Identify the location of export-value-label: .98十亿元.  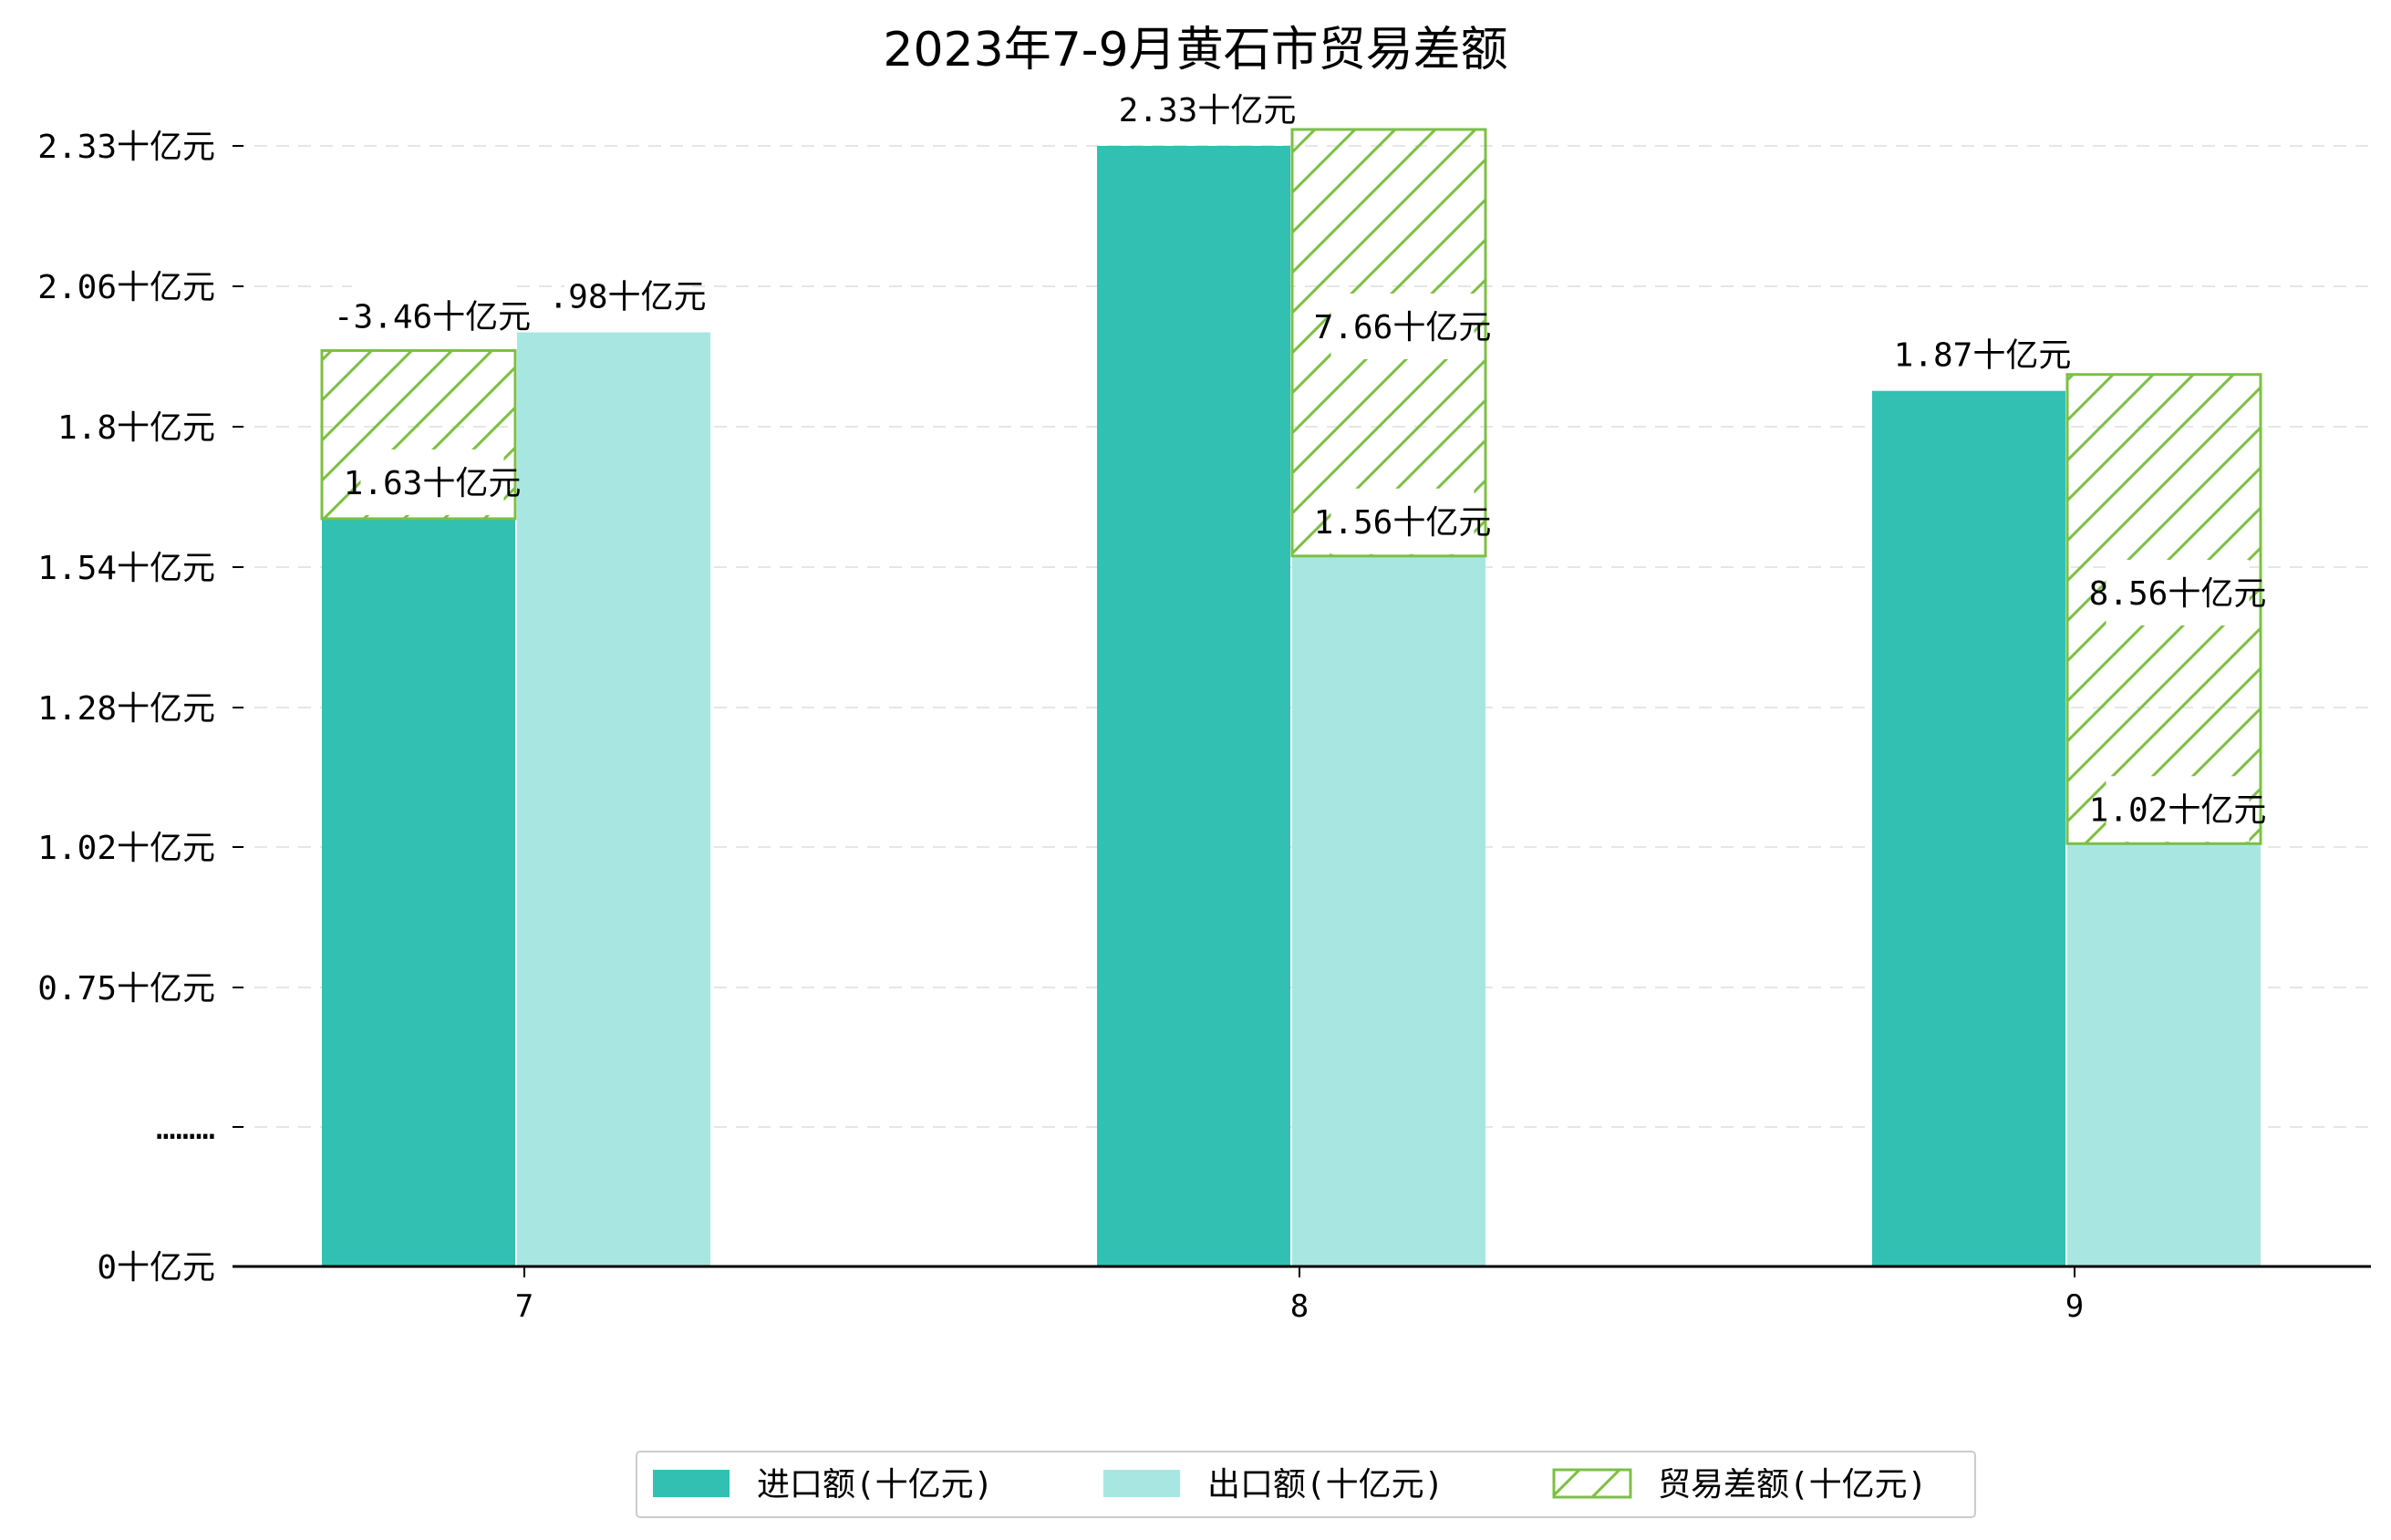
(627, 296).